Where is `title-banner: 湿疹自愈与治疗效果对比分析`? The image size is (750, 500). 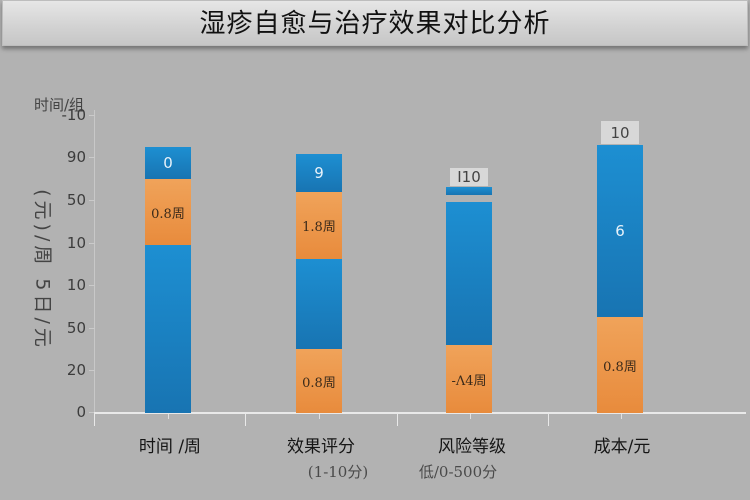 title-banner: 湿疹自愈与治疗效果对比分析 is located at coordinates (375, 23).